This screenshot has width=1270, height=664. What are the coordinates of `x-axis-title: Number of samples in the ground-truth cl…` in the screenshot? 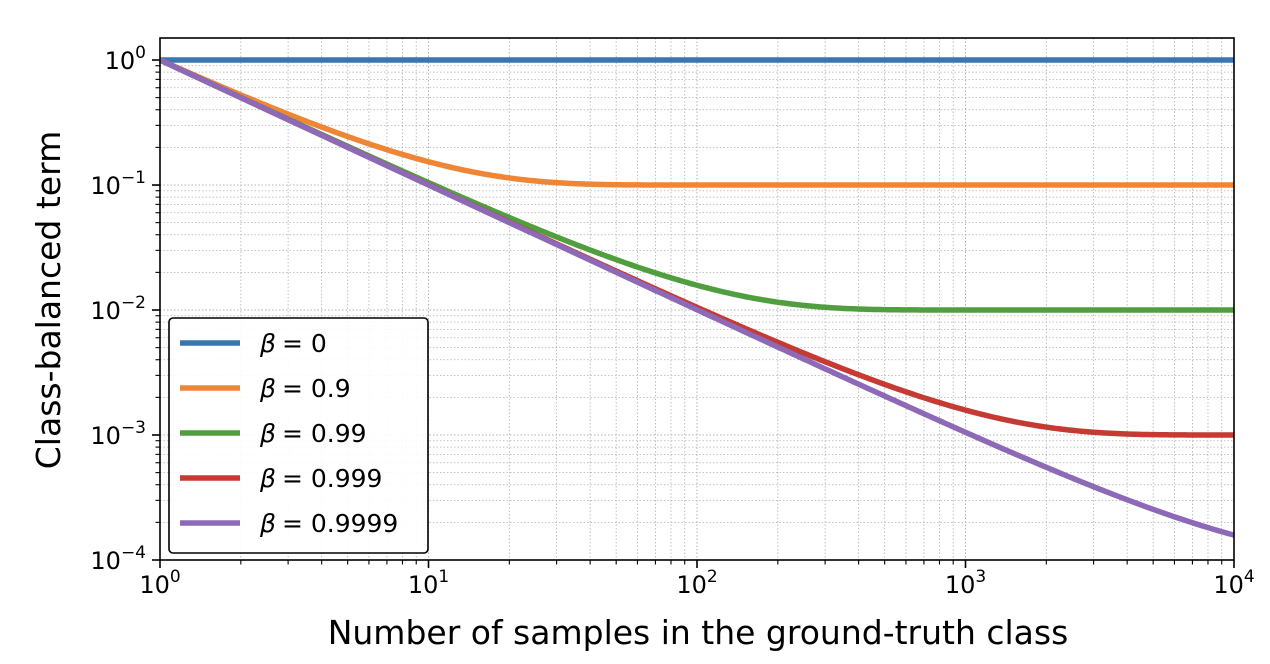 It's located at (698, 632).